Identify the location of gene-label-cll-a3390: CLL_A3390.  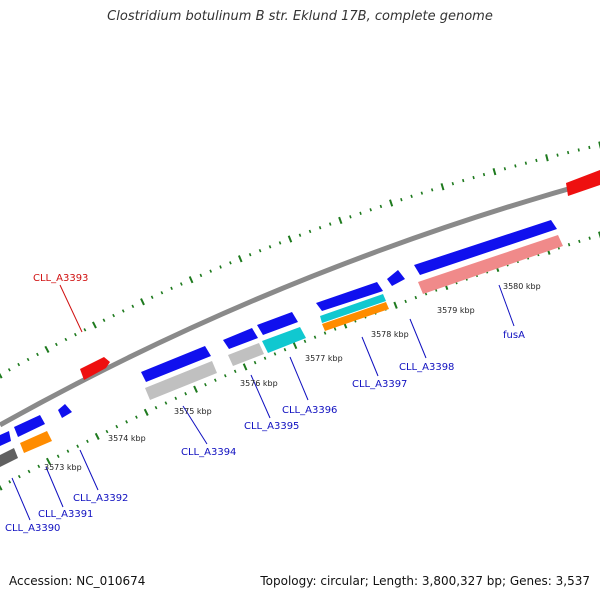
(32, 528).